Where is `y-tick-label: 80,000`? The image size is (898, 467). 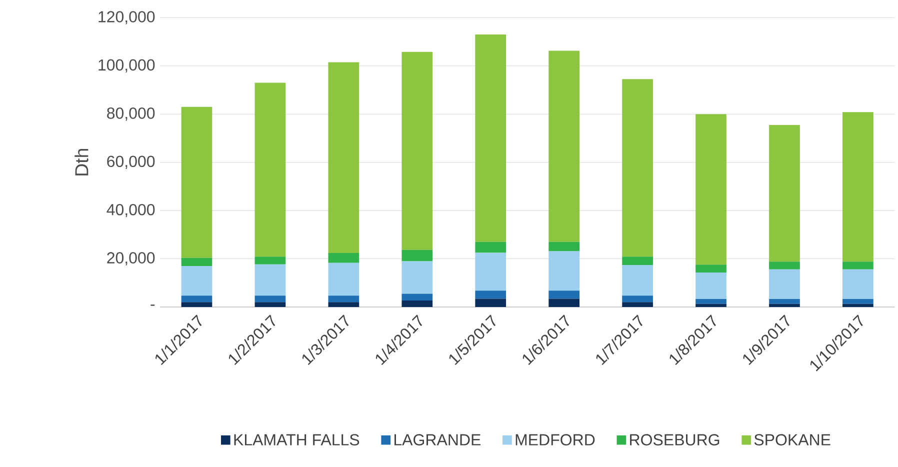 y-tick-label: 80,000 is located at coordinates (131, 114).